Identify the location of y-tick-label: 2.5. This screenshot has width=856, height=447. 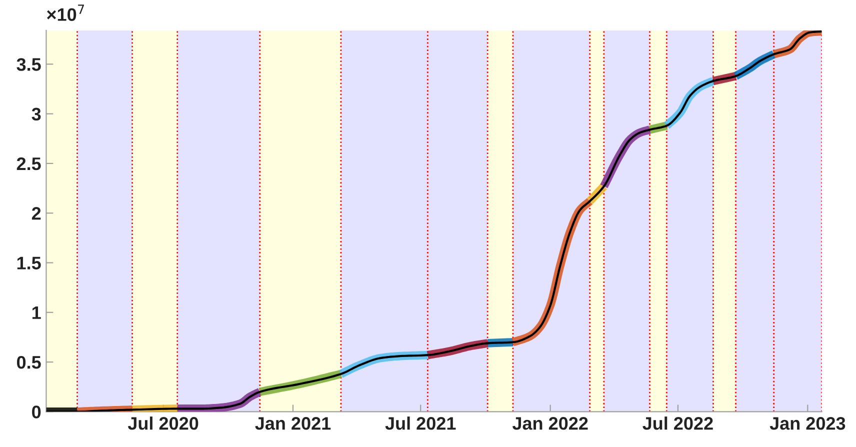
(28, 163).